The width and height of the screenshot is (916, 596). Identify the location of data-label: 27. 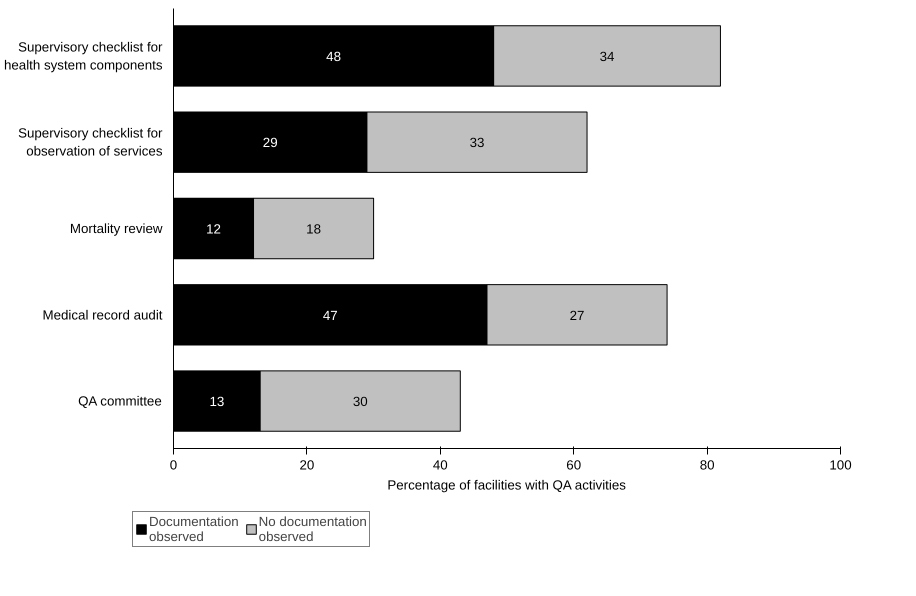
(577, 315).